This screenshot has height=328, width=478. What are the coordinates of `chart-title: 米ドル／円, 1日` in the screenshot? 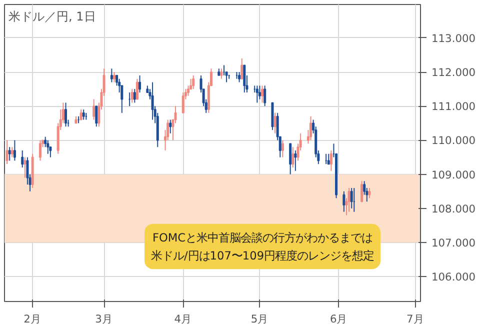 It's located at (52, 17).